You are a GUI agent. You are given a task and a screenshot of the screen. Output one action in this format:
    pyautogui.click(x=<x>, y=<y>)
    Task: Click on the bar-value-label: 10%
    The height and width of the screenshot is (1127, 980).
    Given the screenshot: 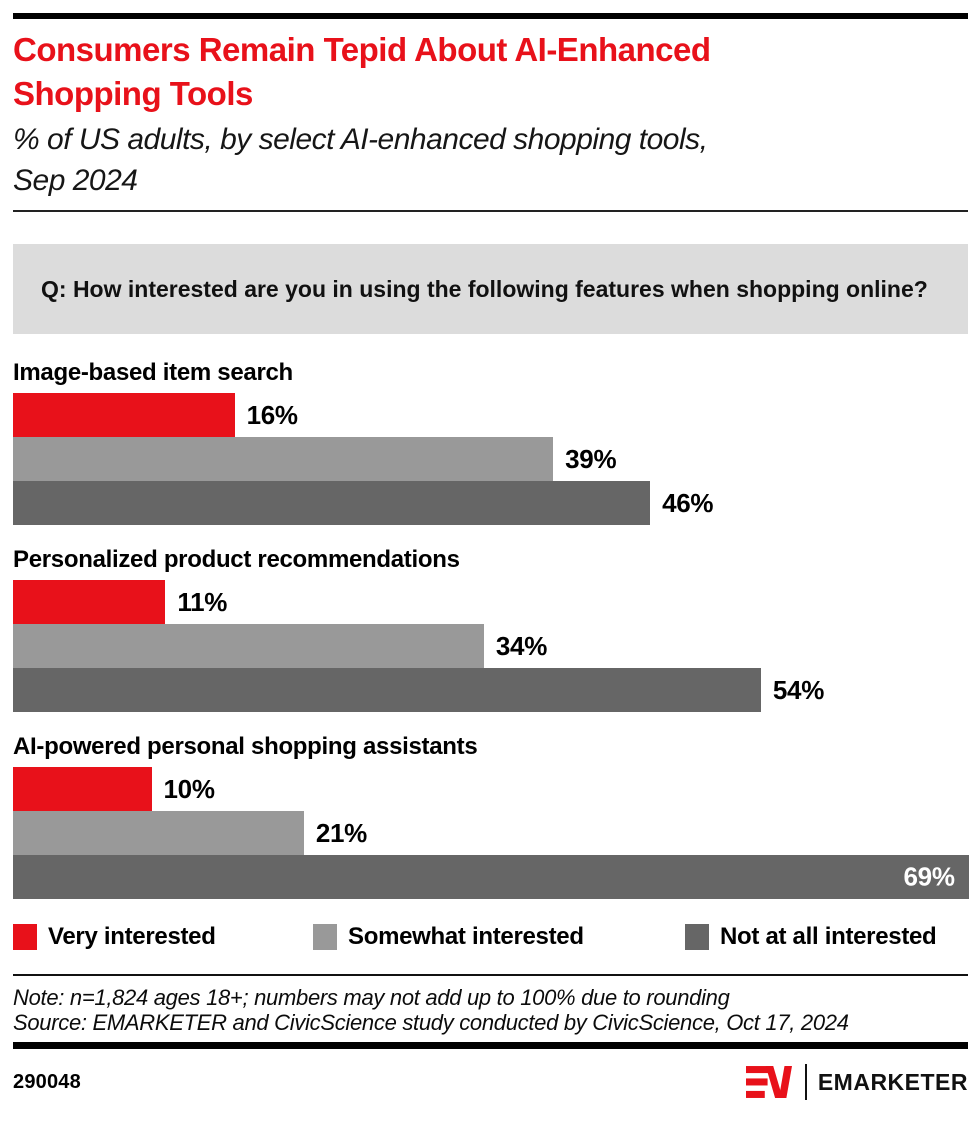 What is the action you would take?
    pyautogui.click(x=189, y=788)
    